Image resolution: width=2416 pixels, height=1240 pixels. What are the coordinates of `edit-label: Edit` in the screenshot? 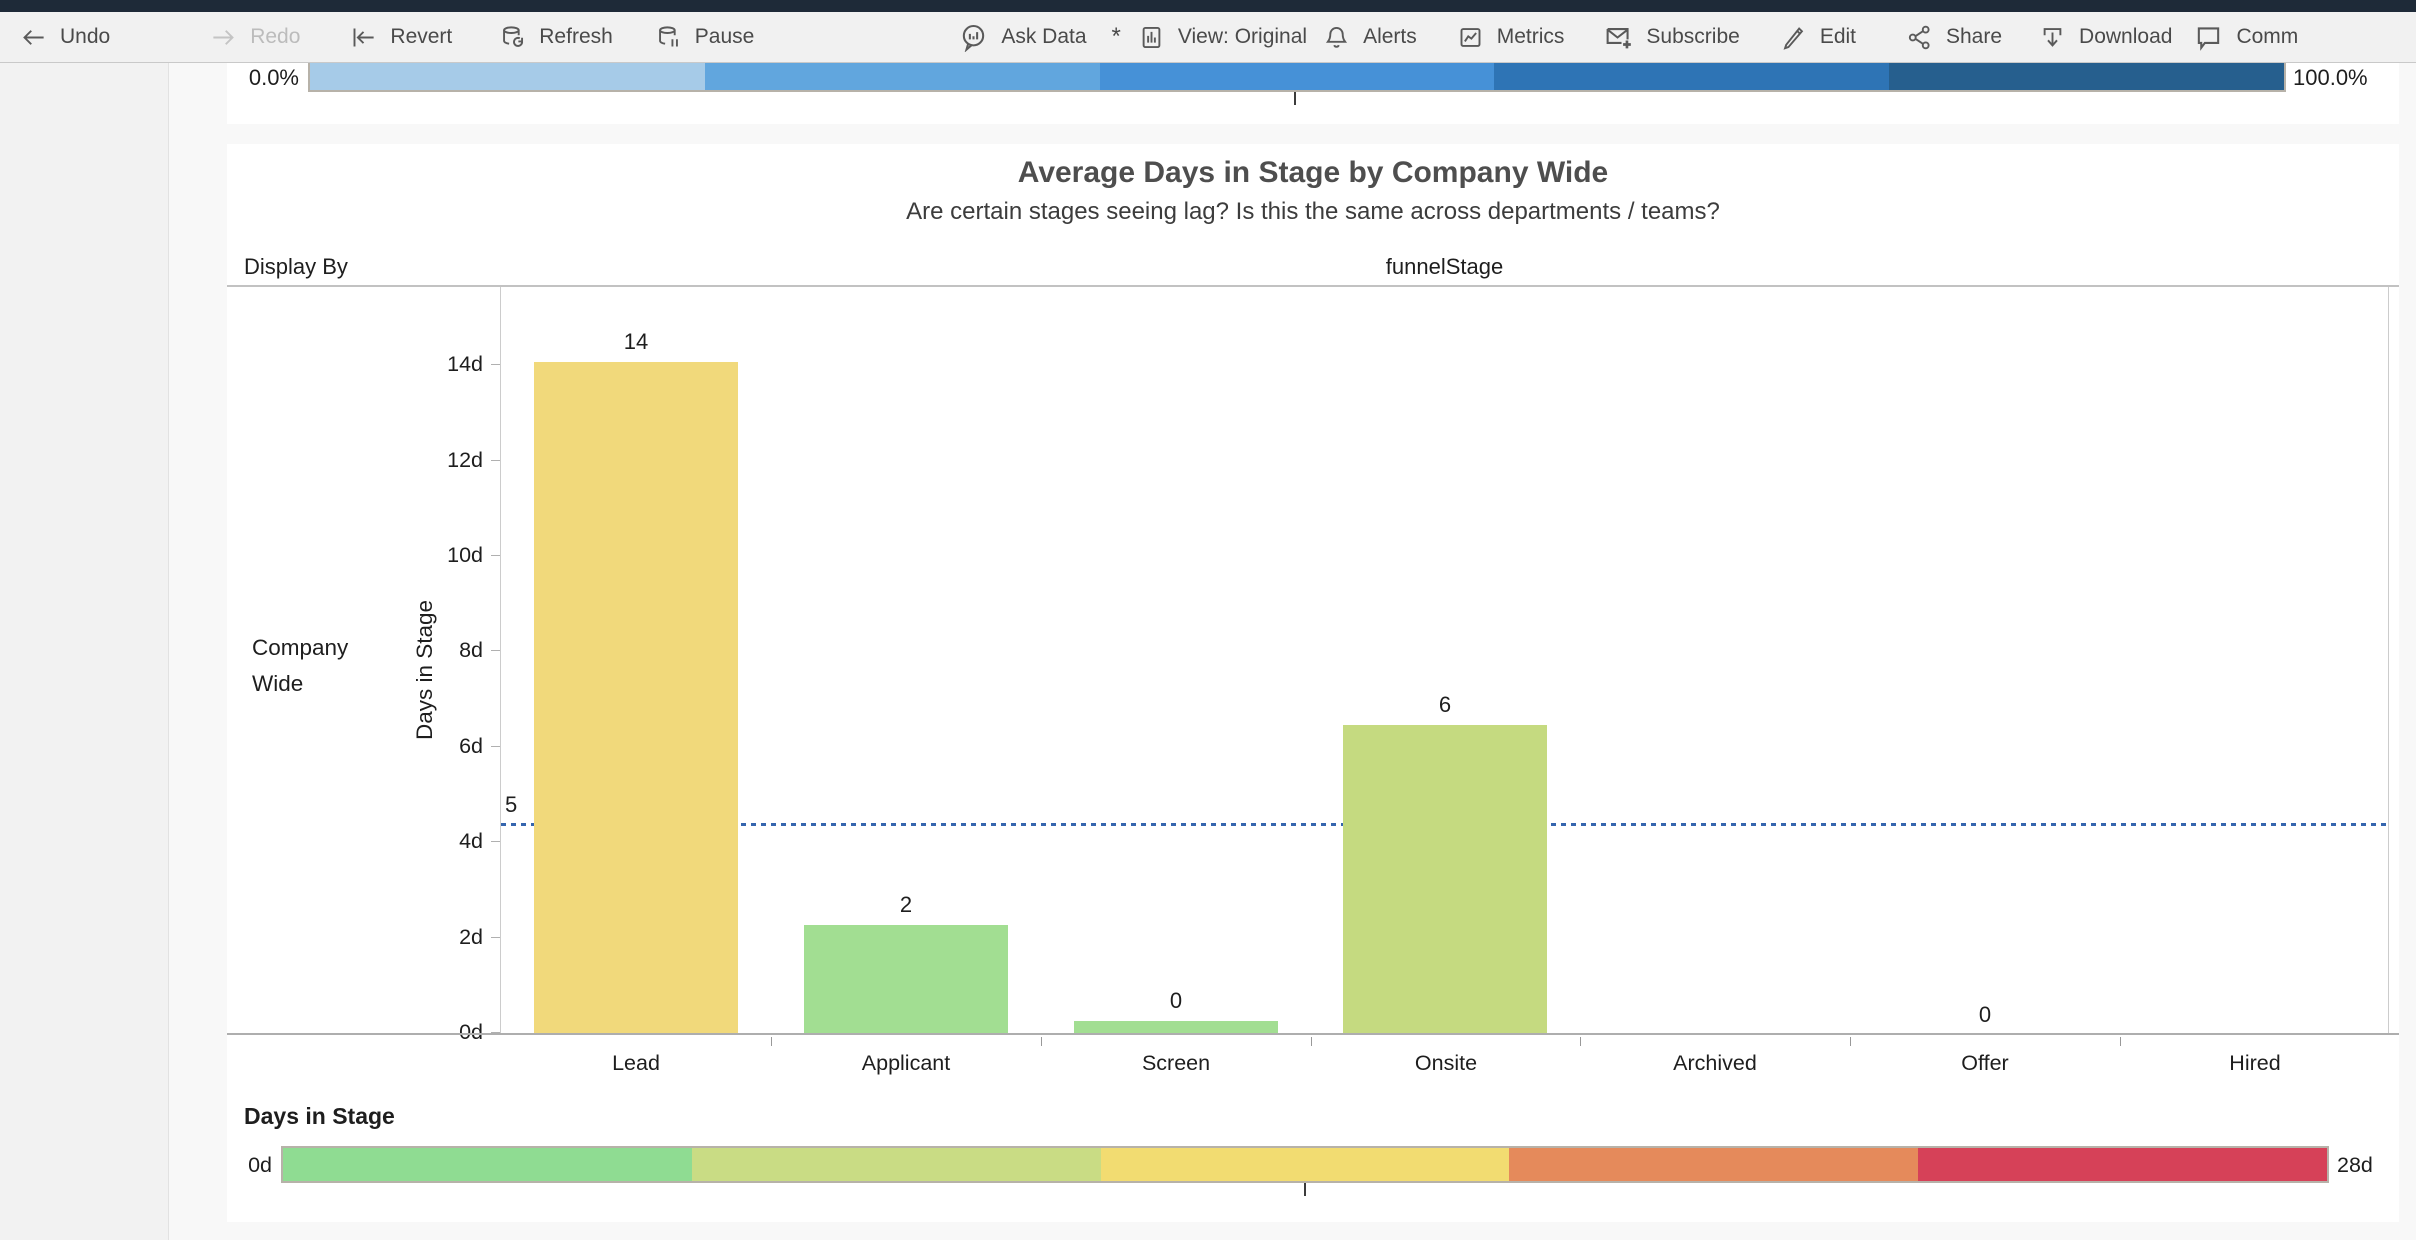 It's located at (1837, 36).